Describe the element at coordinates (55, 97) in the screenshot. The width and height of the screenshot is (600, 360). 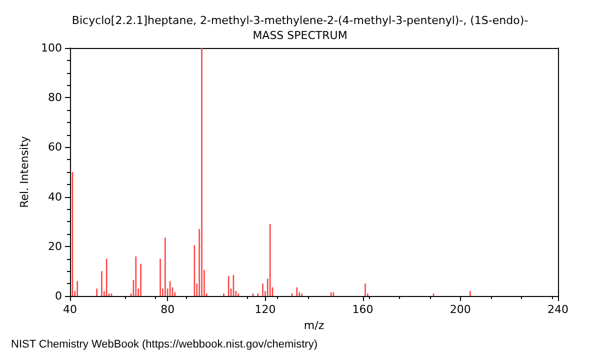
I see `y-tick-label: 80` at that location.